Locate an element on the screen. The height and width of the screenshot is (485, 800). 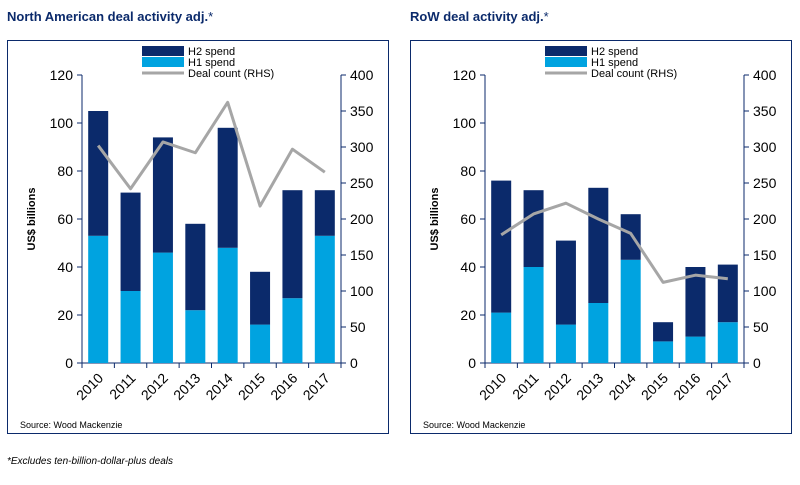
chart-title-row: RoW deal activity adj.* is located at coordinates (479, 16).